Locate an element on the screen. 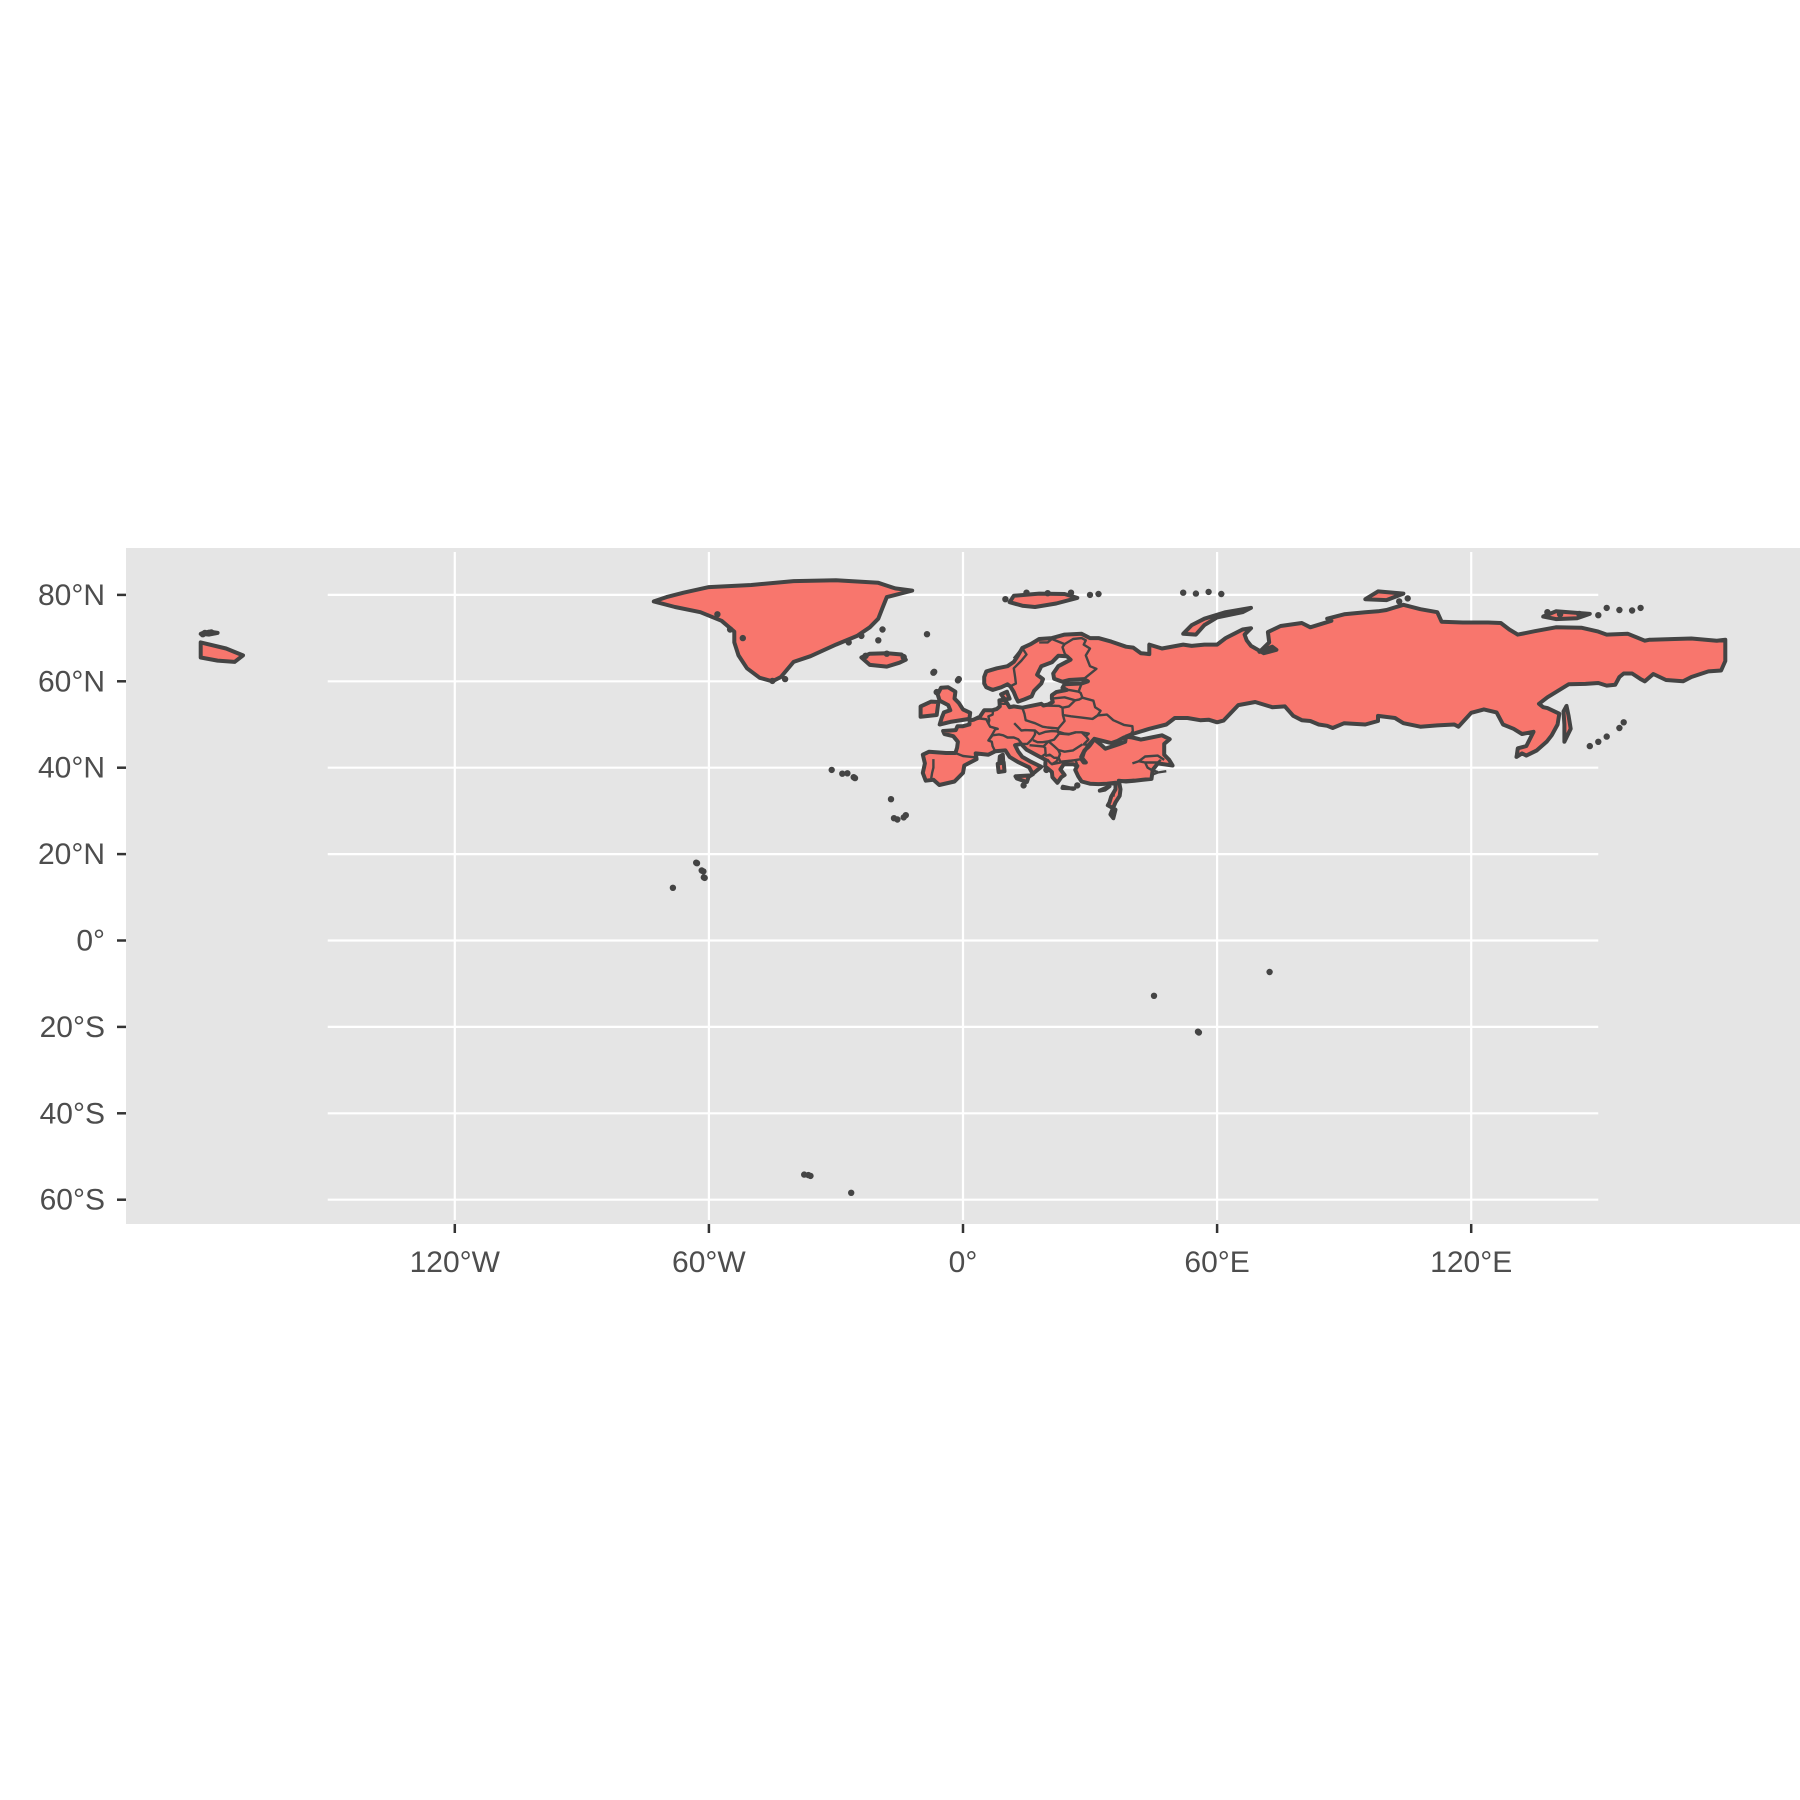  region-cyprus is located at coordinates (1104, 788).